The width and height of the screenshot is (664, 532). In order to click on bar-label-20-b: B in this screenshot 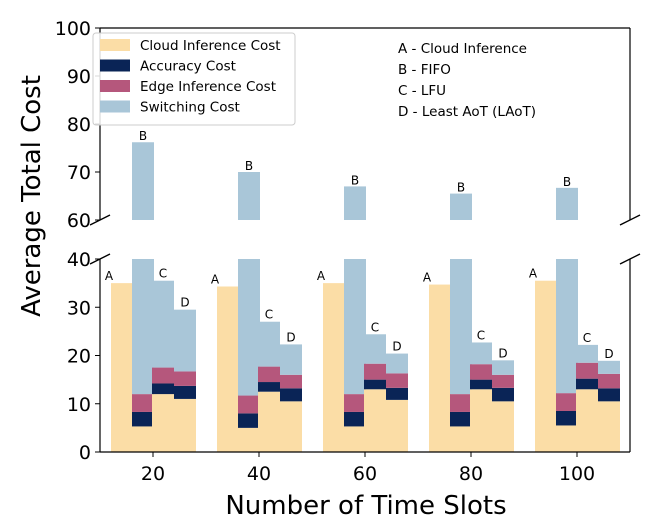, I will do `click(143, 136)`.